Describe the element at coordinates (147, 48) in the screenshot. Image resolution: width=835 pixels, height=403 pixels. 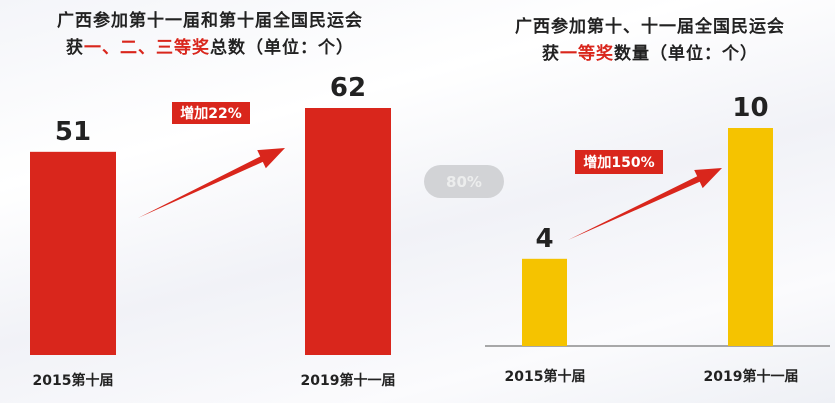
I see `title-highlight: 一、二、三等奖` at that location.